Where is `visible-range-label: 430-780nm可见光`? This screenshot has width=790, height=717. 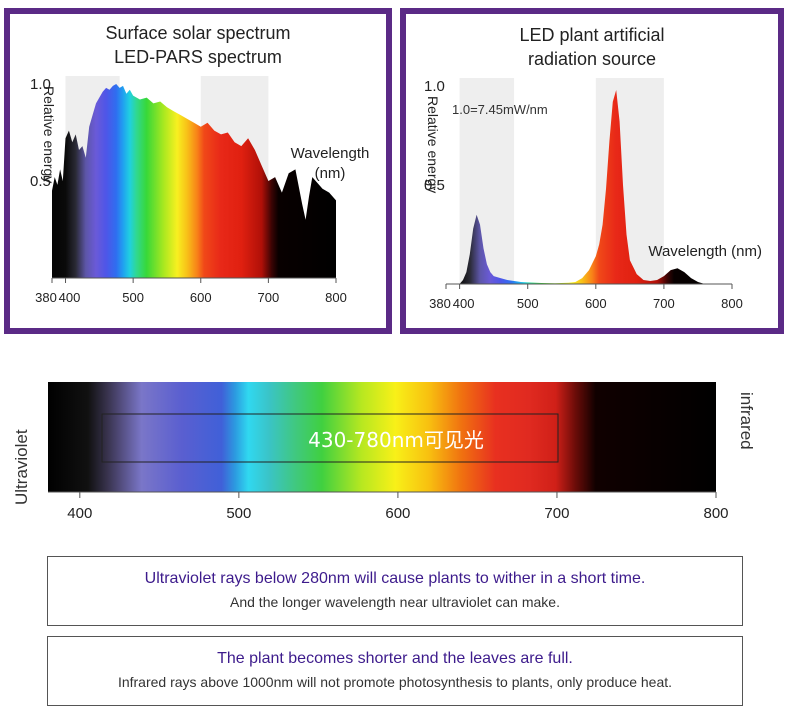
visible-range-label: 430-780nm可见光 is located at coordinates (396, 440).